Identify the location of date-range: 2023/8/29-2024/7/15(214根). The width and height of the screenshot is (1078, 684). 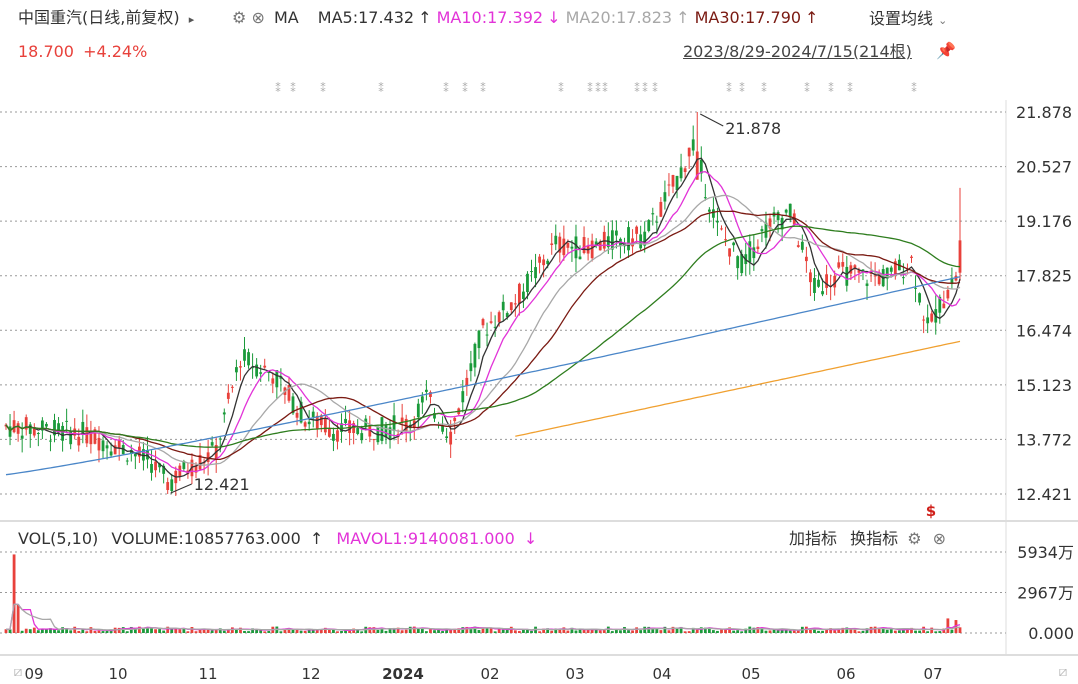
(797, 51).